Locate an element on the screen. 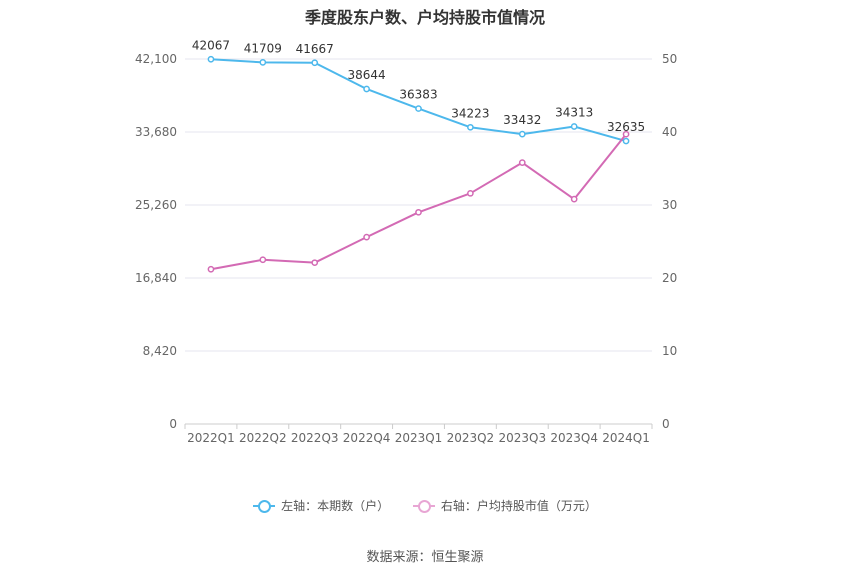 Image resolution: width=850 pixels, height=575 pixels. y-left-tick-label: 25,260 is located at coordinates (156, 205).